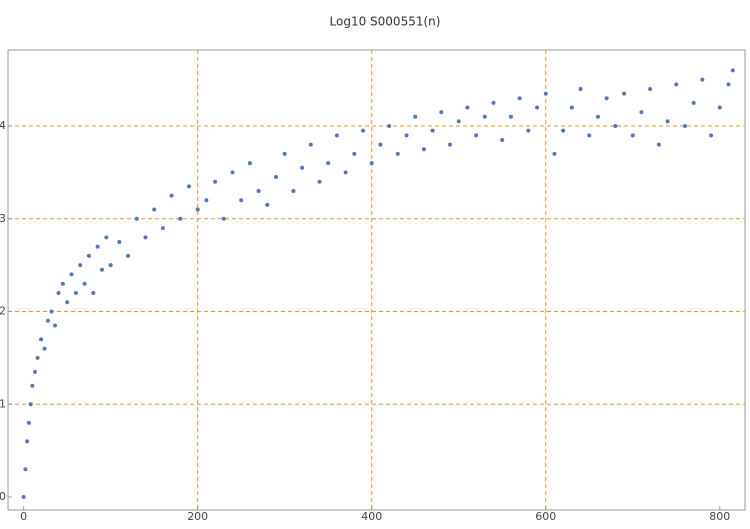 This screenshot has height=529, width=750. Describe the element at coordinates (23, 516) in the screenshot. I see `x-tick-label: 0` at that location.